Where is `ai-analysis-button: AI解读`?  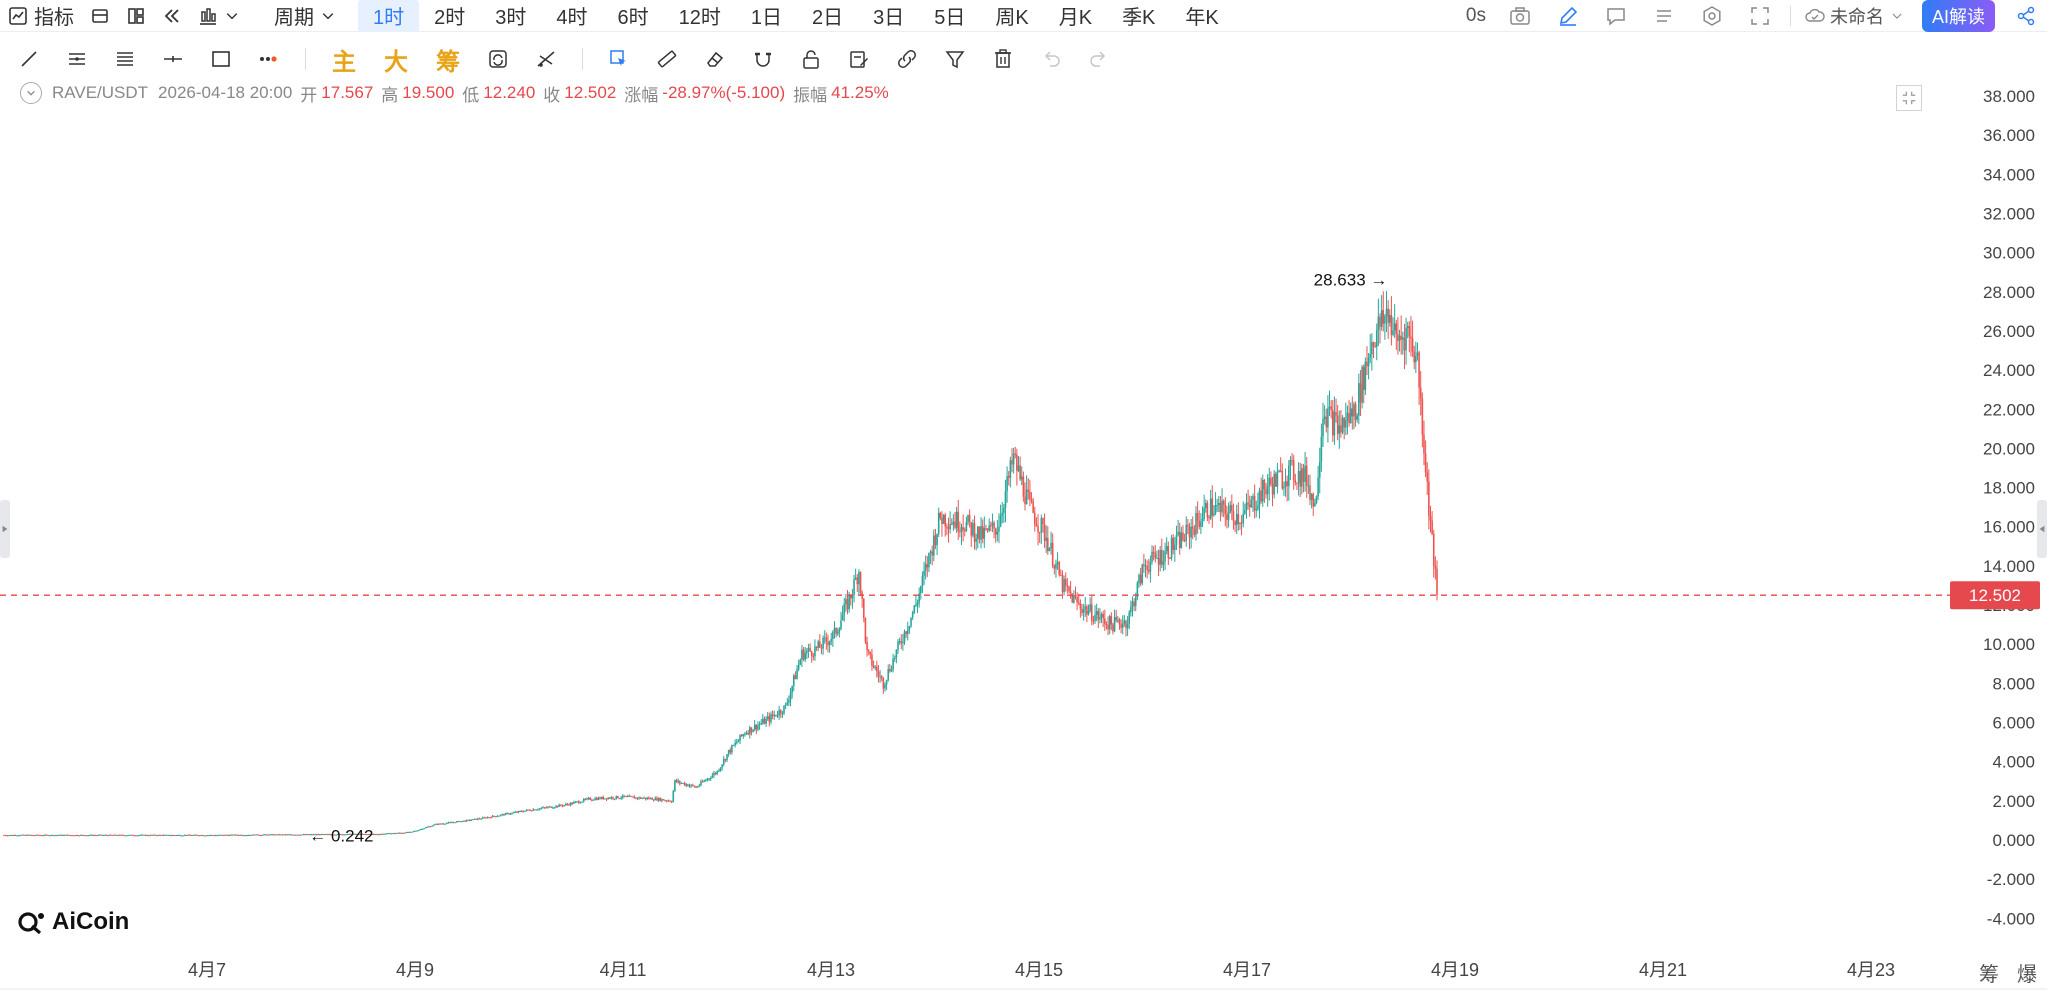
ai-analysis-button: AI解读 is located at coordinates (1958, 16).